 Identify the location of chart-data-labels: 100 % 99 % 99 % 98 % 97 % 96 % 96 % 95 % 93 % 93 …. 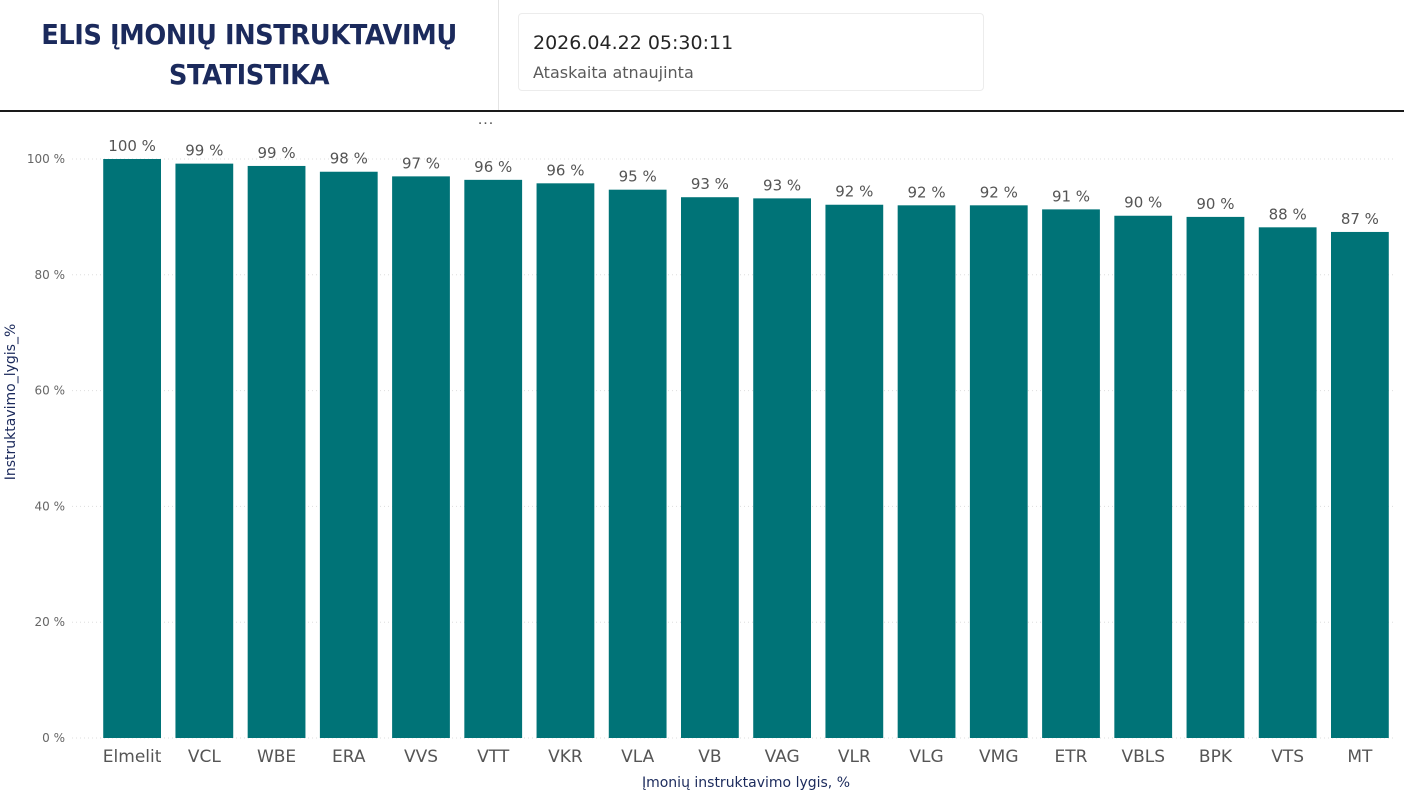
(743, 182).